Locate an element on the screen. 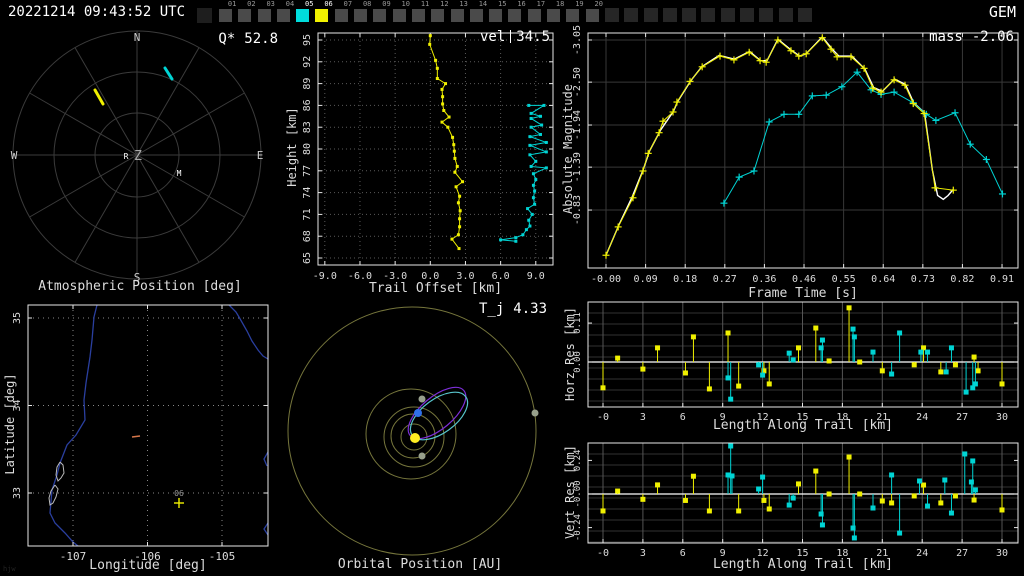 The width and height of the screenshot is (1024, 576). velocity-stat: vel 34.5 is located at coordinates (515, 37).